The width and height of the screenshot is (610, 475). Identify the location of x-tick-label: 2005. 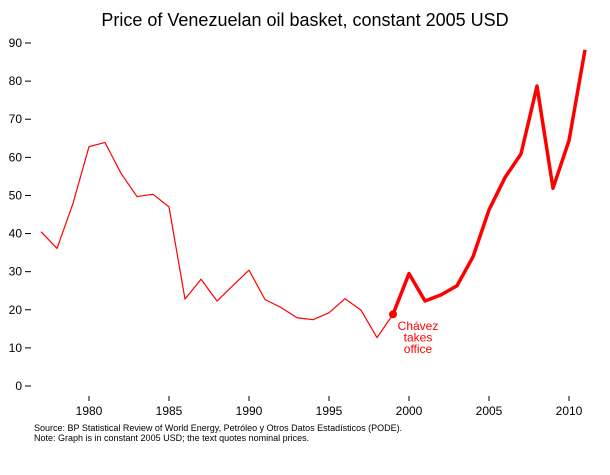
(489, 411).